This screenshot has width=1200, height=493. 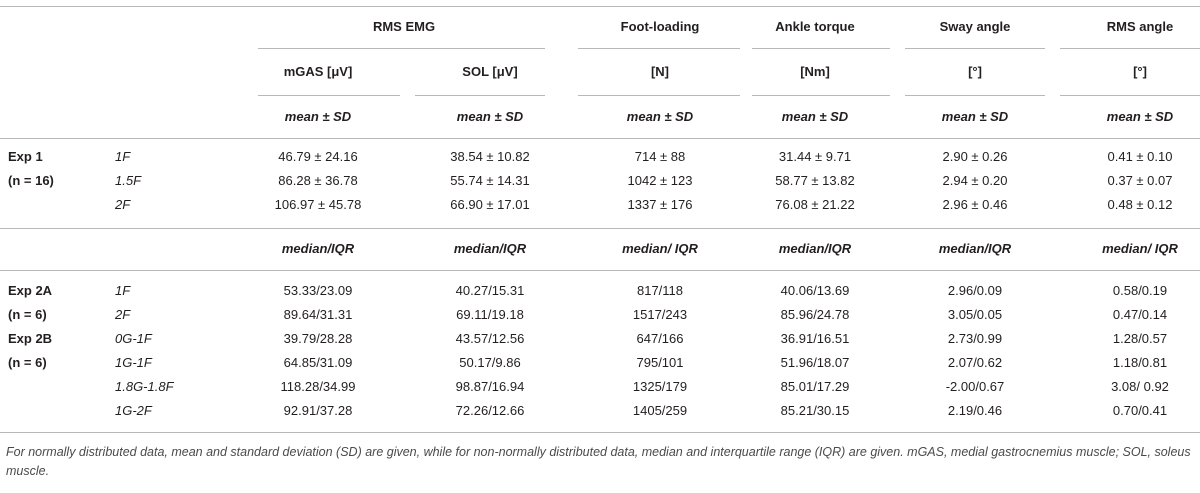 What do you see at coordinates (490, 386) in the screenshot?
I see `cell: 98.87/16.94` at bounding box center [490, 386].